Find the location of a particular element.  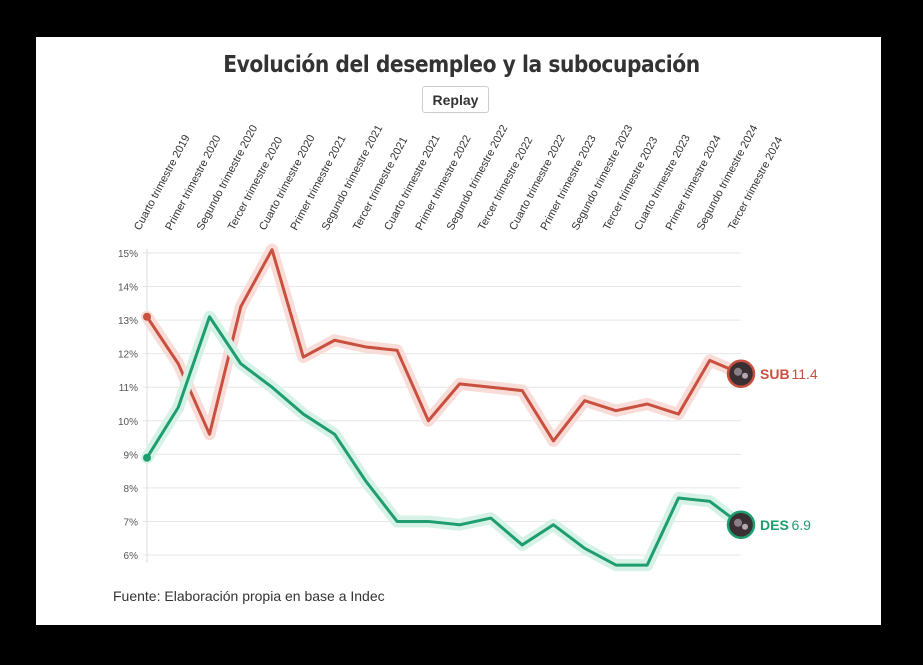

y-tick-label: 15% is located at coordinates (128, 254).